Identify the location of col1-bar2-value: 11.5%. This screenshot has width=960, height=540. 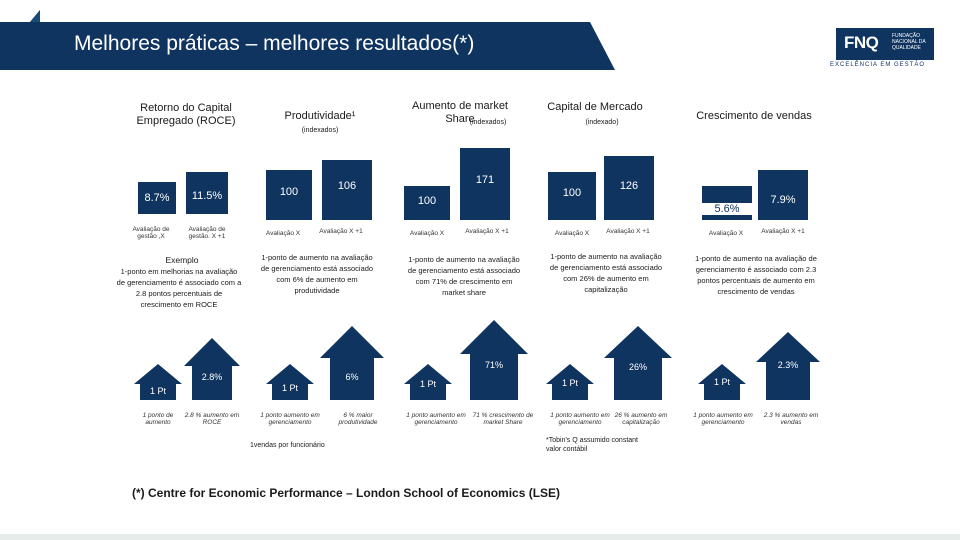
(207, 196).